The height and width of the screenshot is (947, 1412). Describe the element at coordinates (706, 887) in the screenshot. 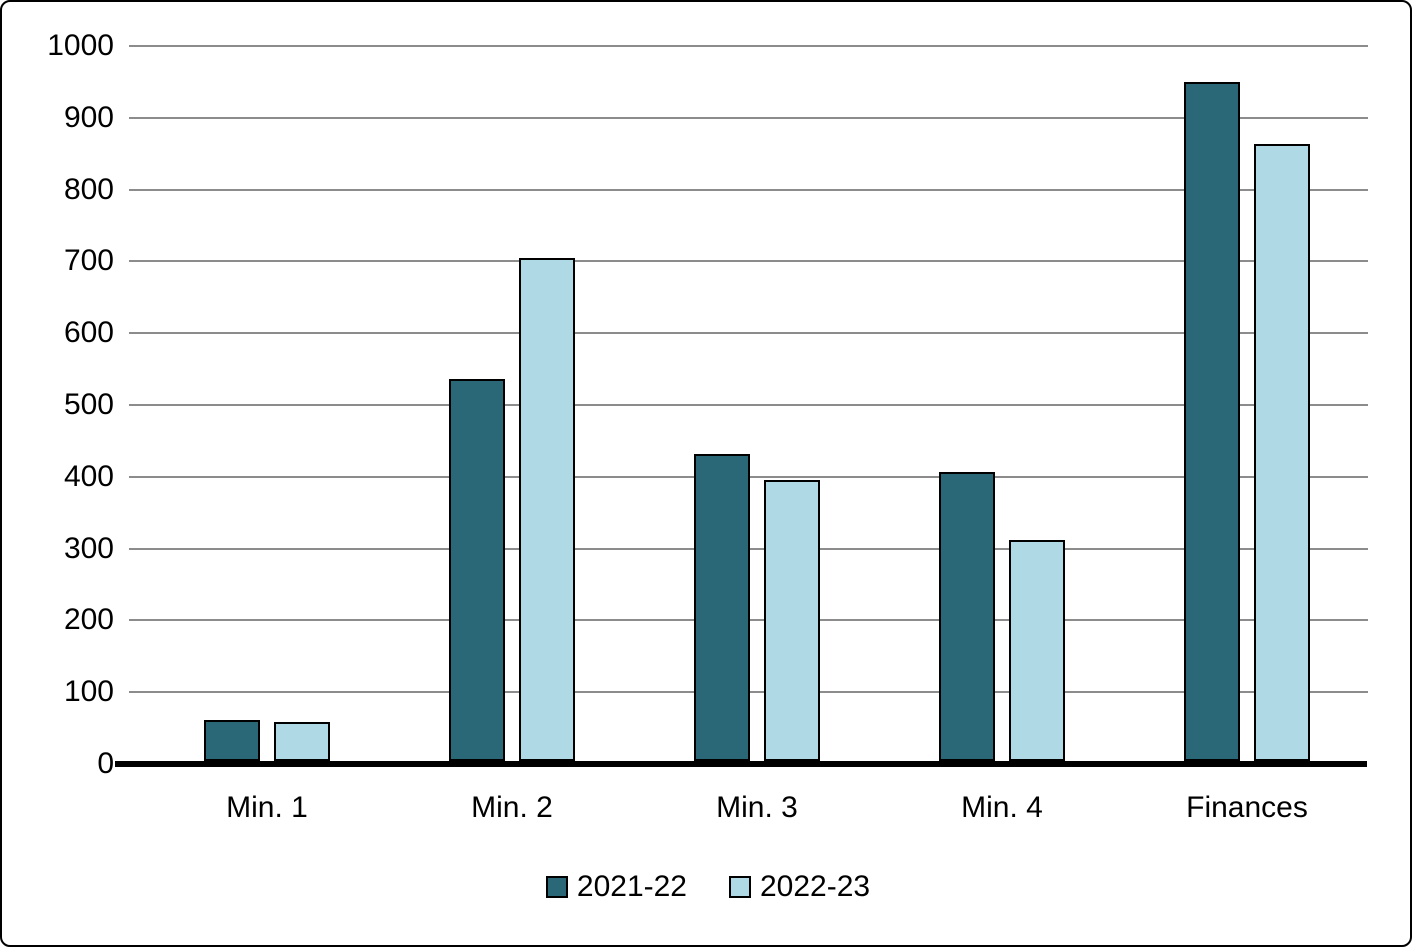

I see `chart-legend: 2021-22 2022-23` at that location.